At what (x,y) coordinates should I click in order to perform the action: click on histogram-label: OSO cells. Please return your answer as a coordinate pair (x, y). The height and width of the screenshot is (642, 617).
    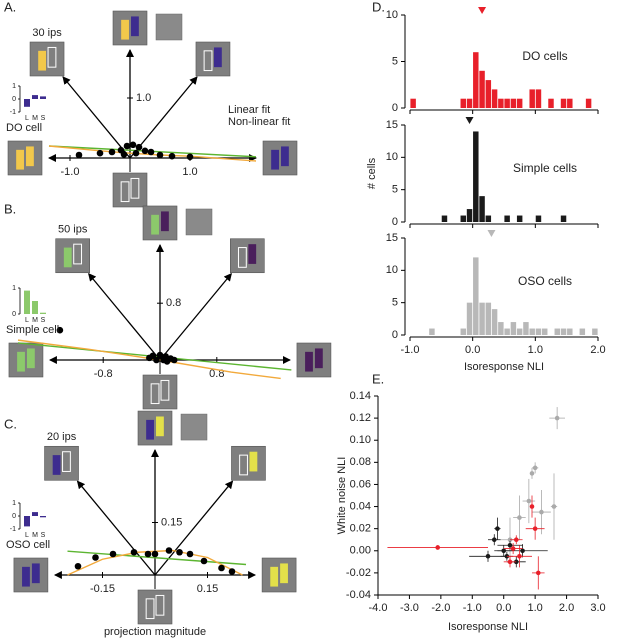
    Looking at the image, I should click on (545, 281).